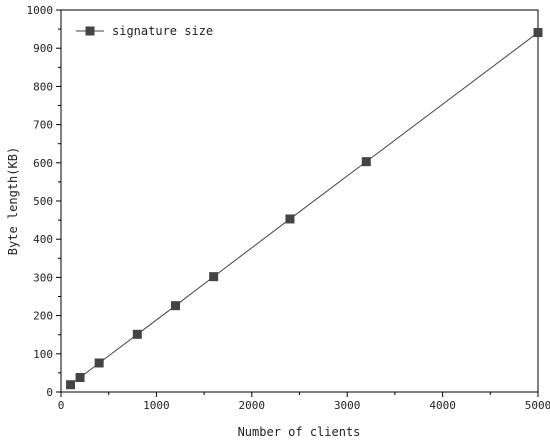  Describe the element at coordinates (299, 432) in the screenshot. I see `x-axis-title: Number of clients` at that location.